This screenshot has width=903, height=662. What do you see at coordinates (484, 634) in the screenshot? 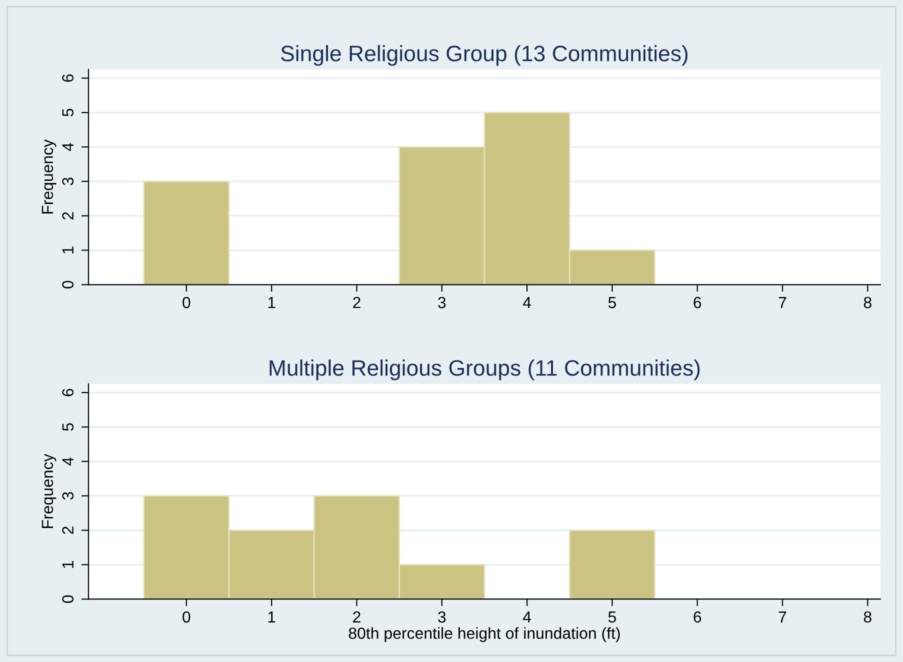
I see `x-axis-title: 80th percentile height of inundation (ft)` at bounding box center [484, 634].